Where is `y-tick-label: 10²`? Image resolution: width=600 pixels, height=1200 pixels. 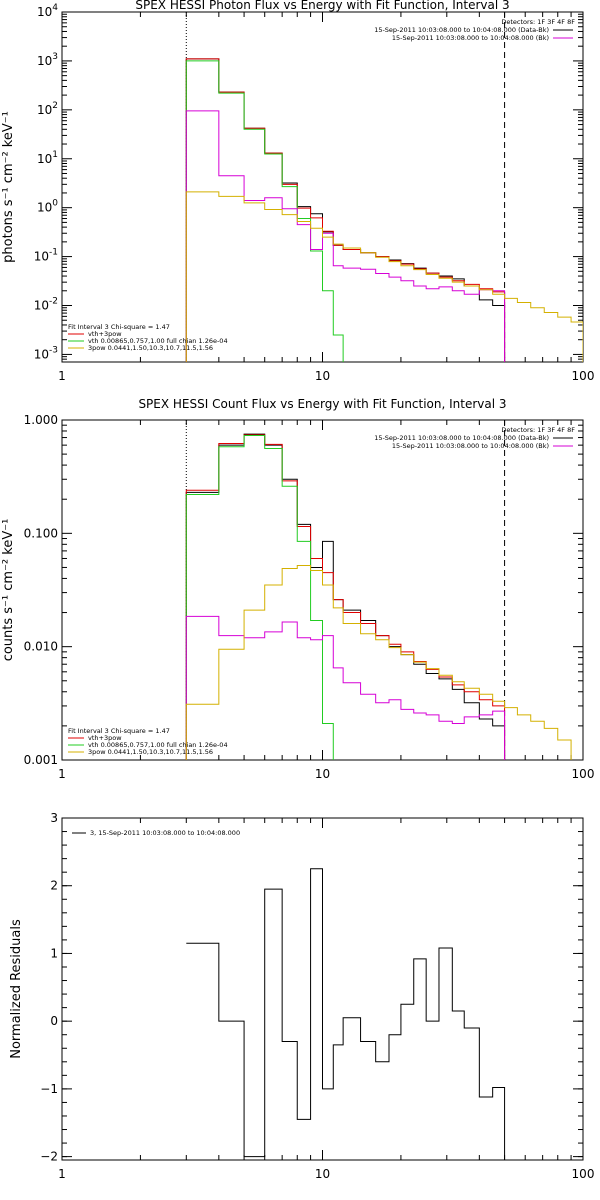
y-tick-label: 10² is located at coordinates (47, 109).